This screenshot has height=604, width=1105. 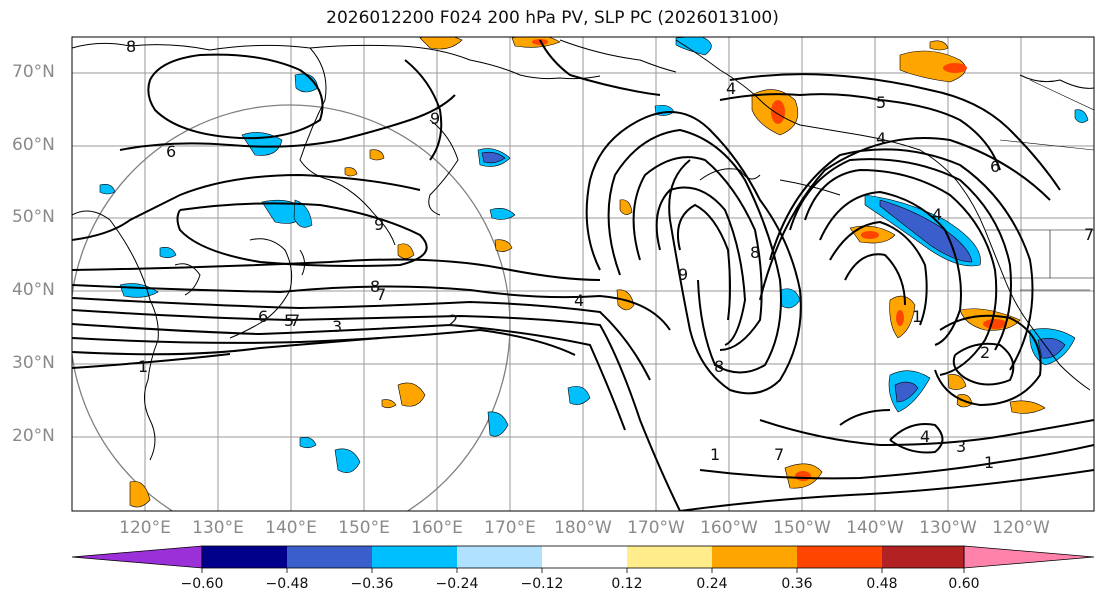 I want to click on lat-label: 40°N, so click(x=33, y=290).